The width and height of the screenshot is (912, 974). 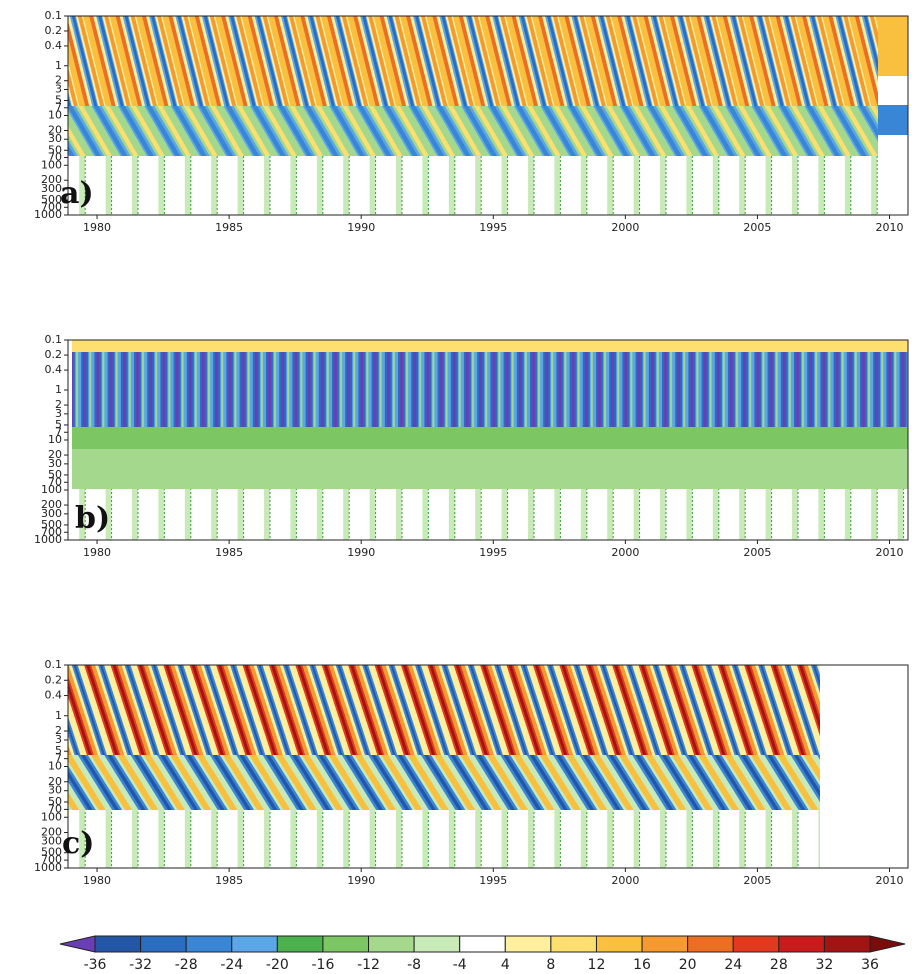 What do you see at coordinates (54, 679) in the screenshot?
I see `y-tick-label: 0.2` at bounding box center [54, 679].